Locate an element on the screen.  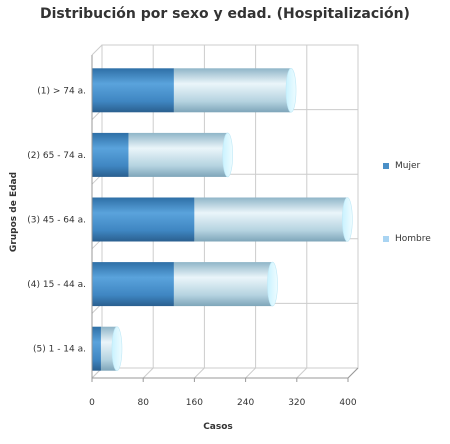
x-tick-label: 320 is located at coordinates (296, 403).